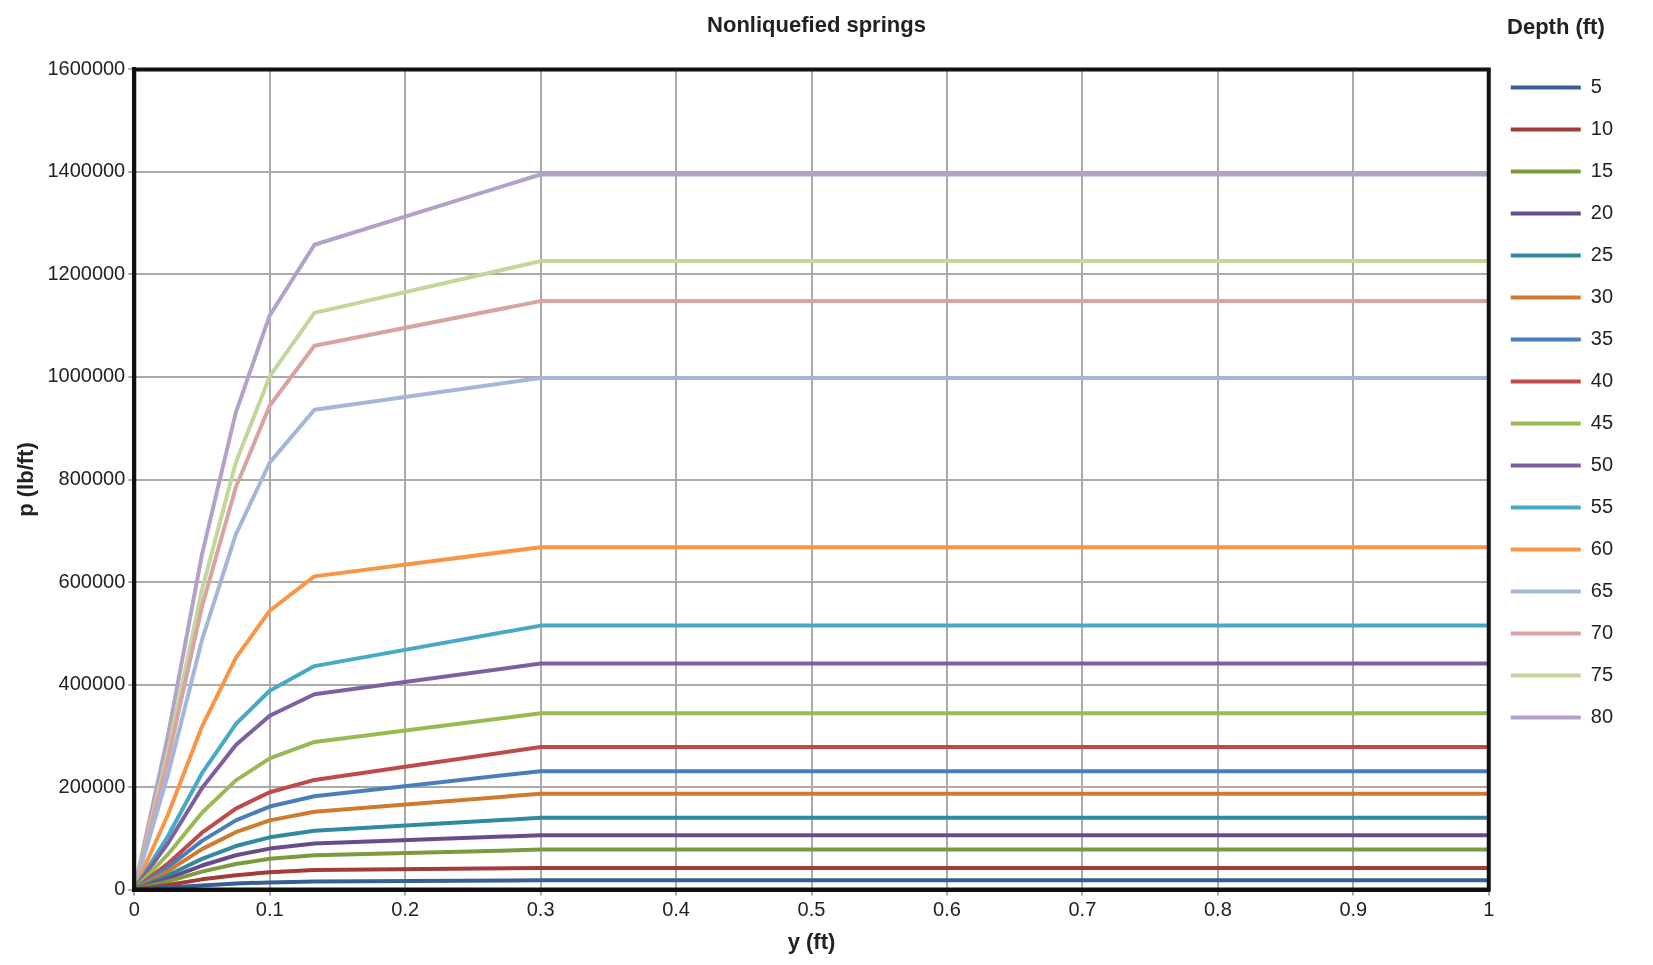 The height and width of the screenshot is (965, 1653). I want to click on x-tick-label: 0.6, so click(947, 909).